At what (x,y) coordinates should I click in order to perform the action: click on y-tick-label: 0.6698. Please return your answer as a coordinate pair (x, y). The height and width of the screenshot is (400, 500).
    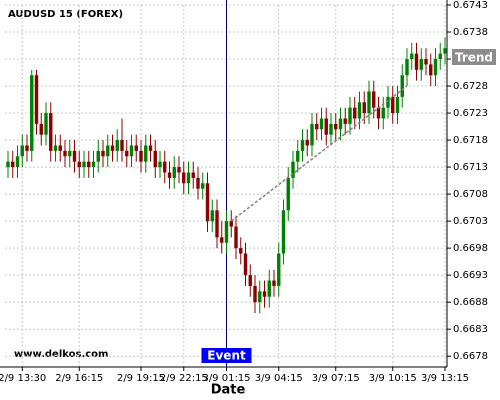
    Looking at the image, I should click on (470, 248).